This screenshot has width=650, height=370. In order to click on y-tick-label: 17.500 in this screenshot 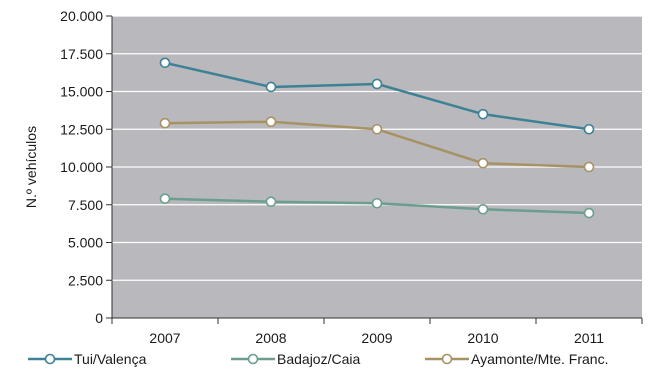, I will do `click(81, 54)`.